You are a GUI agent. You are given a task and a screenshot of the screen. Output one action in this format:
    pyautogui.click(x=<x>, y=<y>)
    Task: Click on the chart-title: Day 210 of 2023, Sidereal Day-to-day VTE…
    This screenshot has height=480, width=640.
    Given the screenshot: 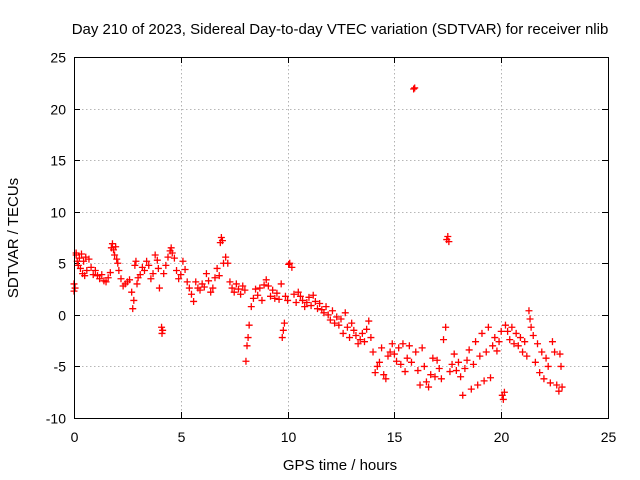 What is the action you would take?
    pyautogui.click(x=340, y=29)
    